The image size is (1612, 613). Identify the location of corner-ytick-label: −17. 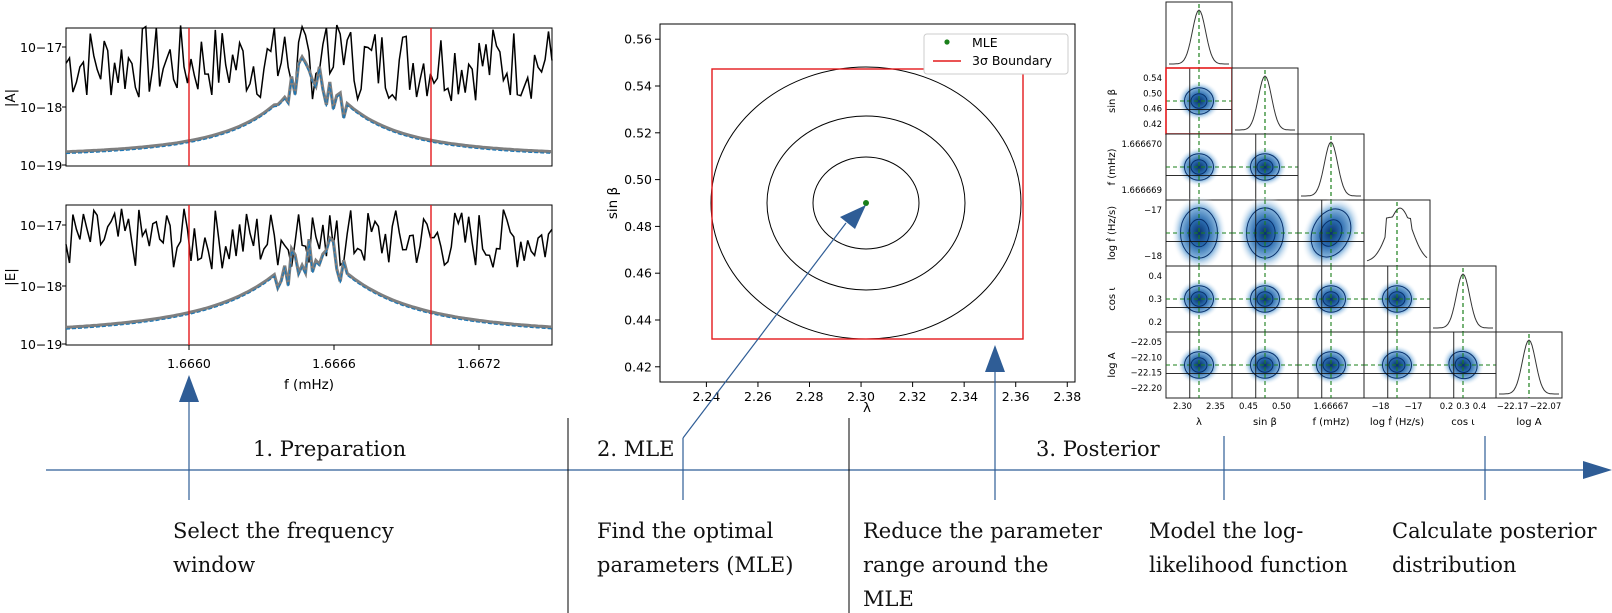
(1153, 211).